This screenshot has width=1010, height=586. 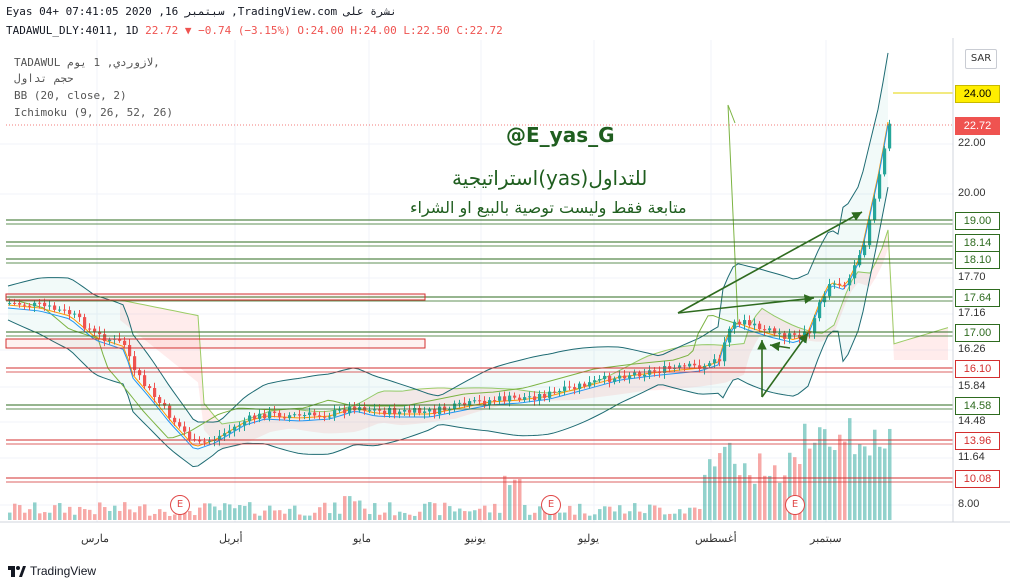 What do you see at coordinates (188, 30) in the screenshot?
I see `down-arrow-icon: ▼` at bounding box center [188, 30].